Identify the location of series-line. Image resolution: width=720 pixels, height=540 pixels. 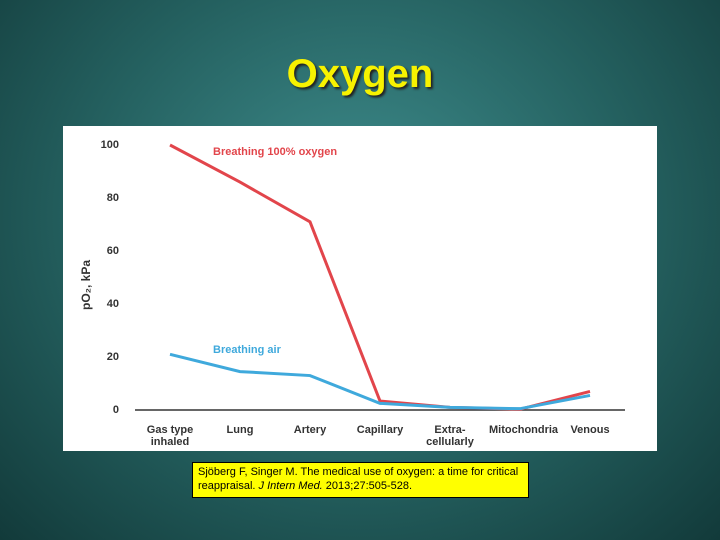
(380, 381).